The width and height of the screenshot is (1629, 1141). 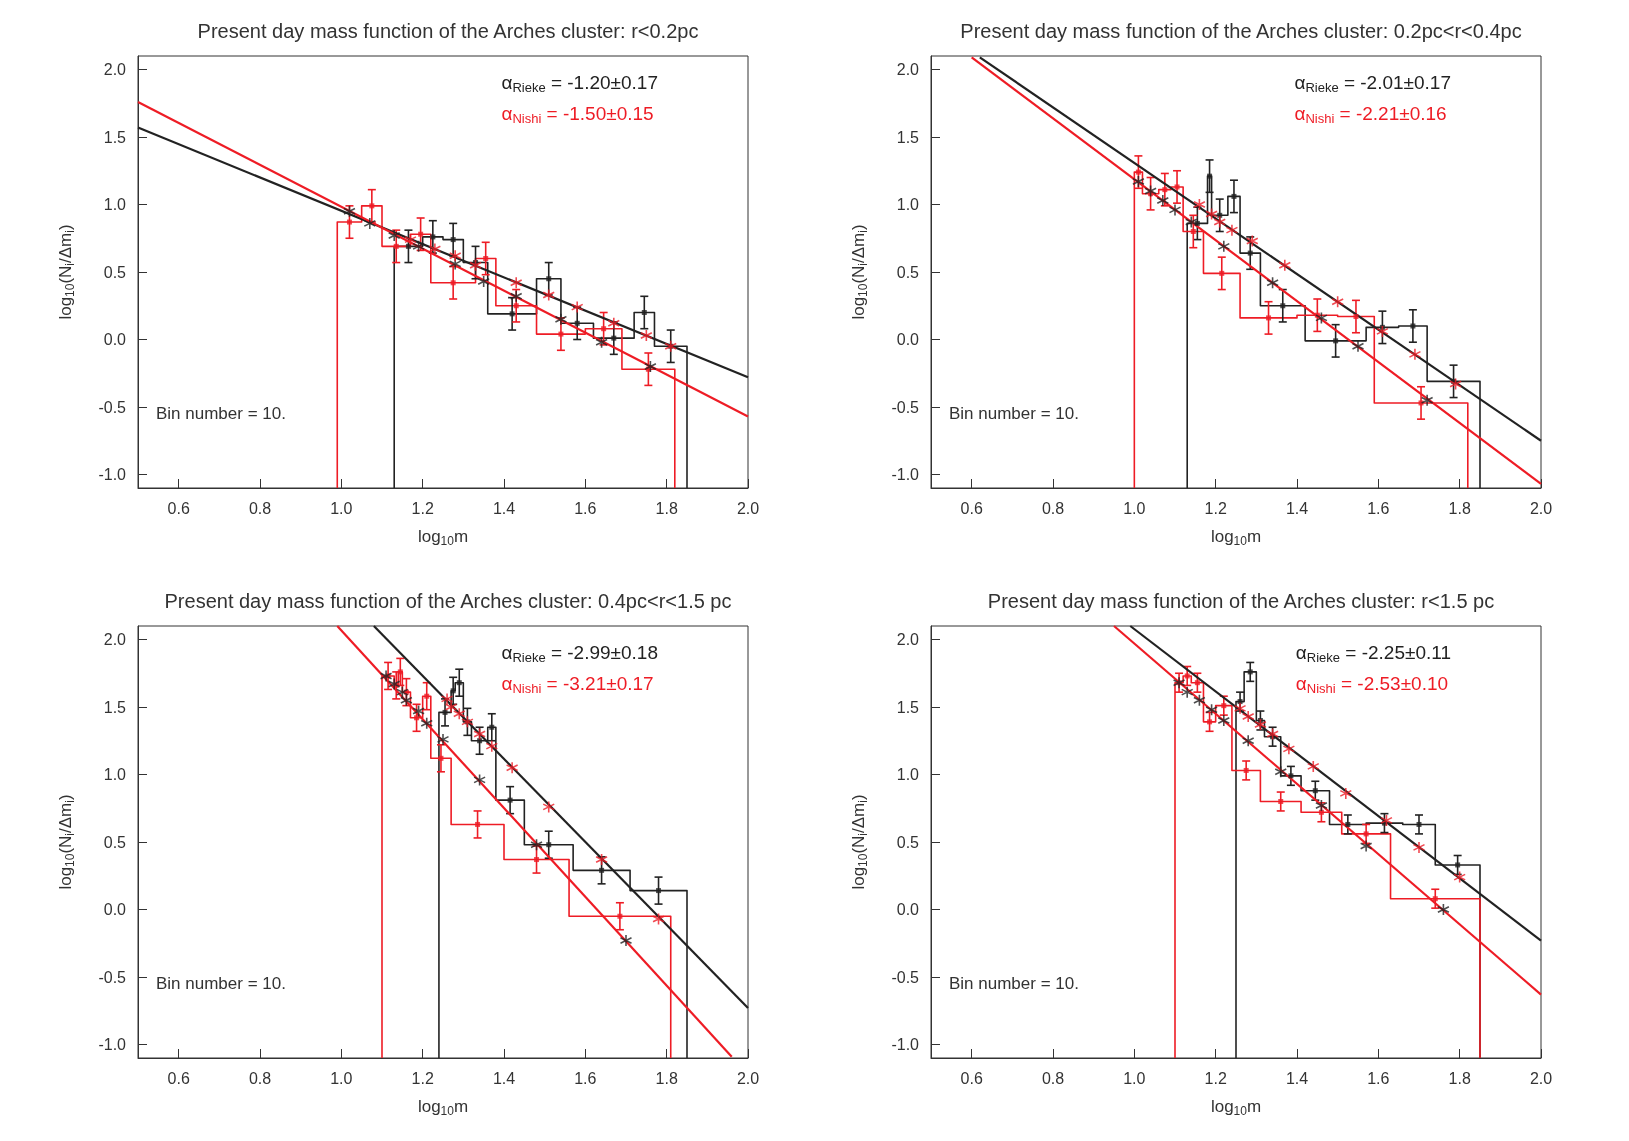 I want to click on chart-title: Present day mass function of the Arches cluster: r<0.2pc, so click(x=448, y=31).